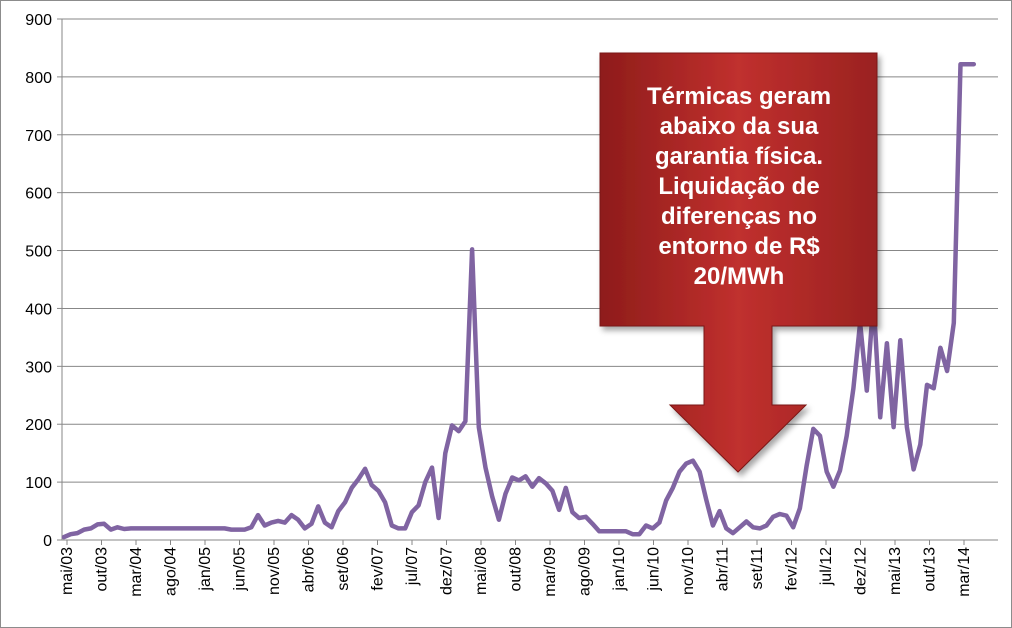  I want to click on x-tick-label: mai/13, so click(895, 571).